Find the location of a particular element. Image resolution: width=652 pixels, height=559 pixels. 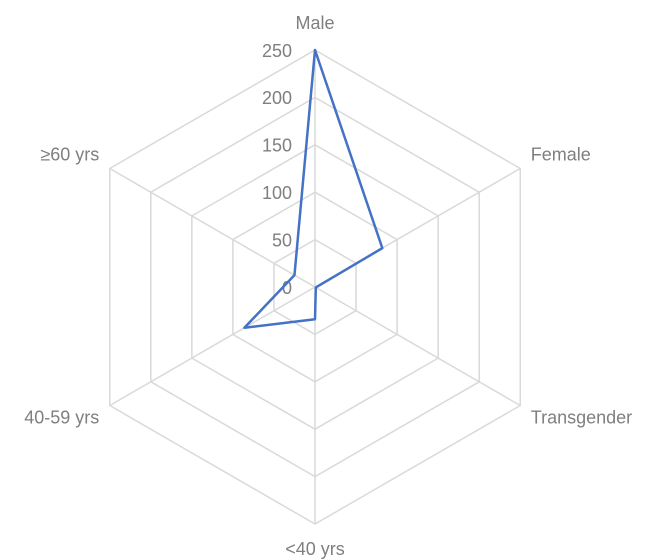

r-tick-label: 100 is located at coordinates (277, 193).